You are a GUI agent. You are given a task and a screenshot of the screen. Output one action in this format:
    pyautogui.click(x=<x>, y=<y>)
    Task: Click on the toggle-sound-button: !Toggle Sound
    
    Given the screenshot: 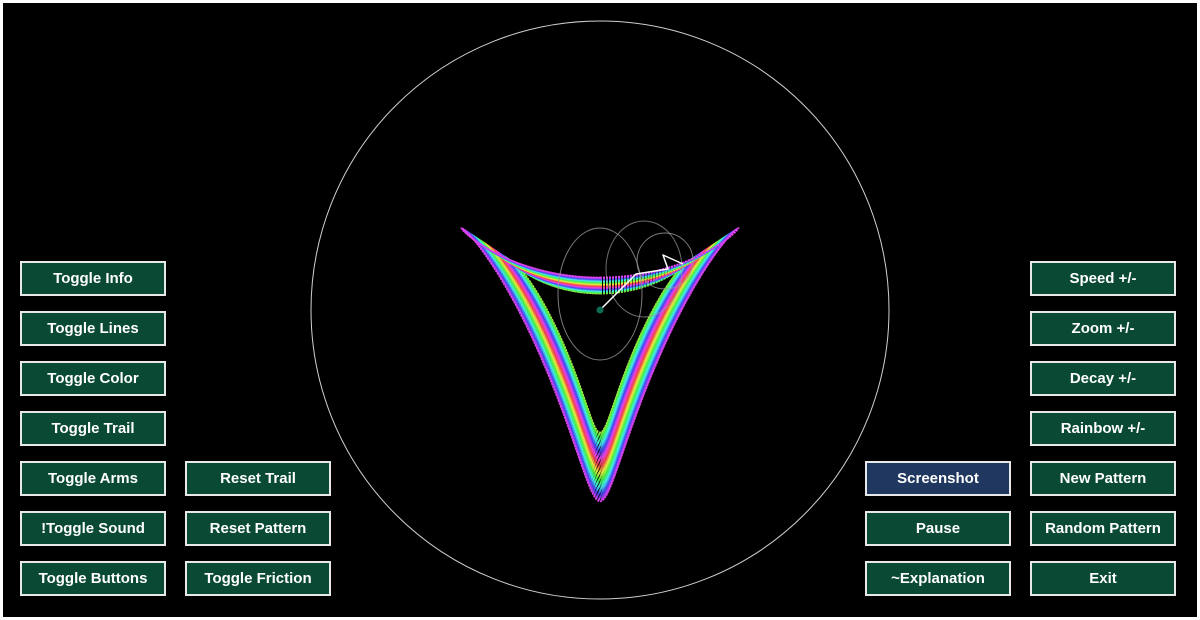 What is the action you would take?
    pyautogui.click(x=93, y=528)
    